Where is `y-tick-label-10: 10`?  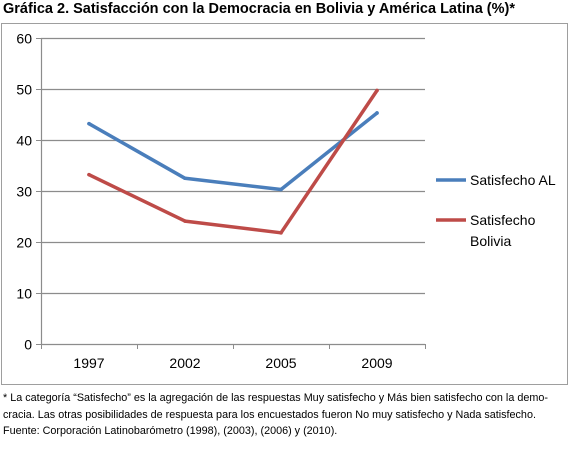 y-tick-label-10: 10 is located at coordinates (24, 294).